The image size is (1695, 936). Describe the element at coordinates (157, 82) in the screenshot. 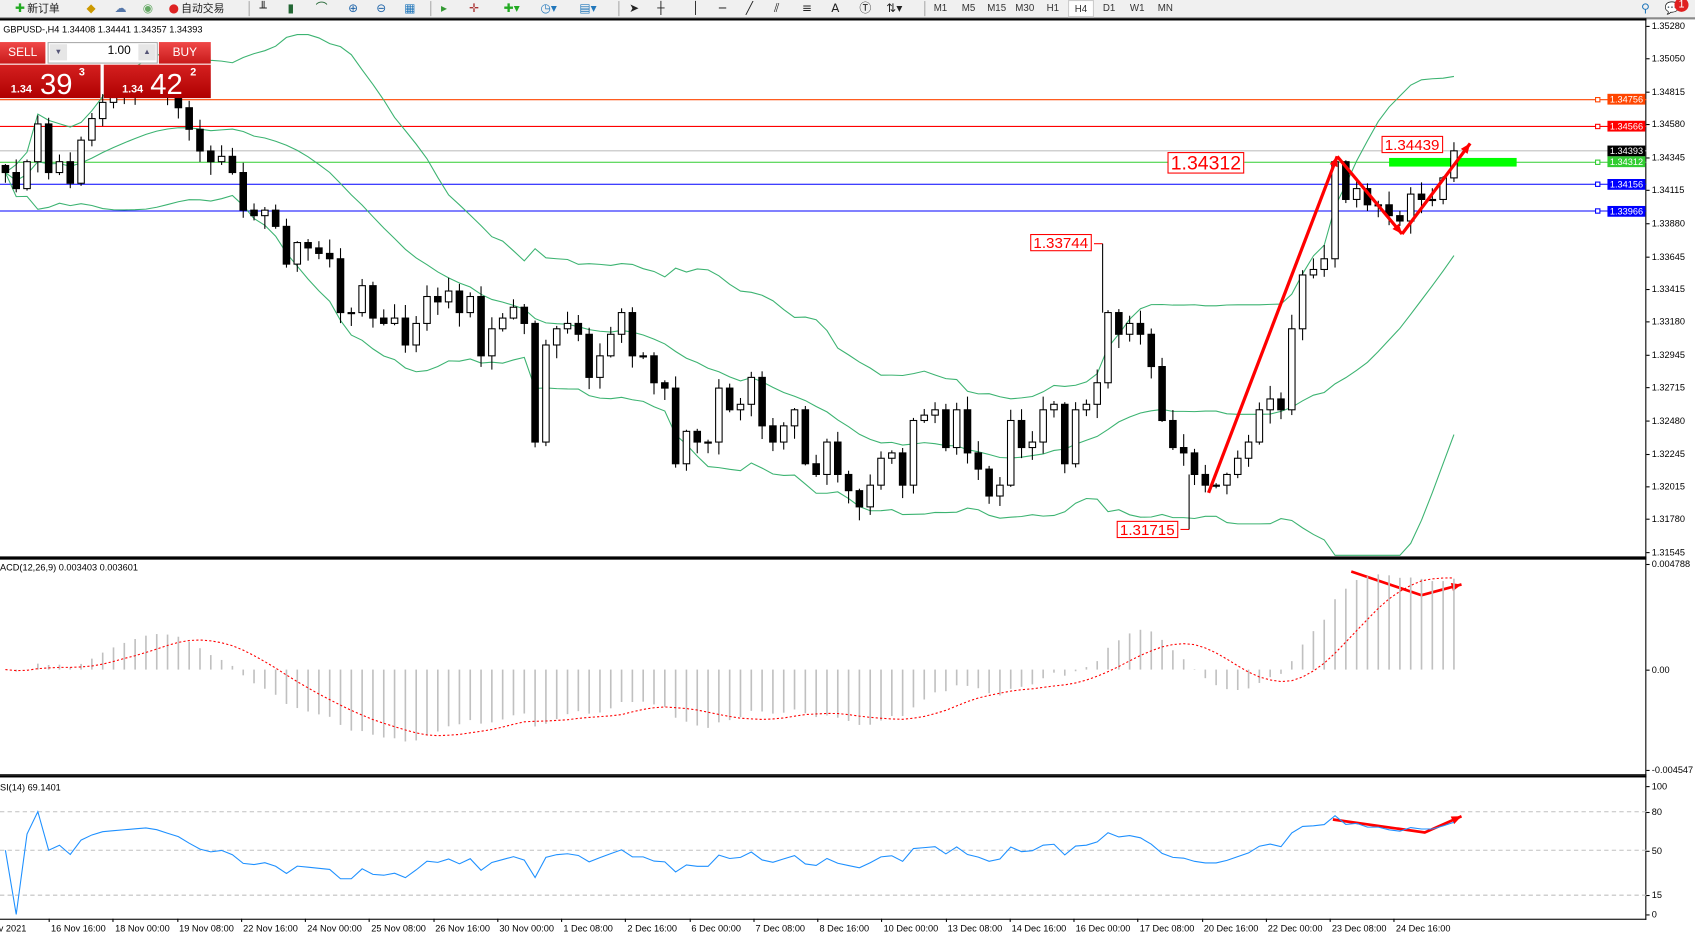

I see `buy-price-button: 1.34 42 2` at that location.